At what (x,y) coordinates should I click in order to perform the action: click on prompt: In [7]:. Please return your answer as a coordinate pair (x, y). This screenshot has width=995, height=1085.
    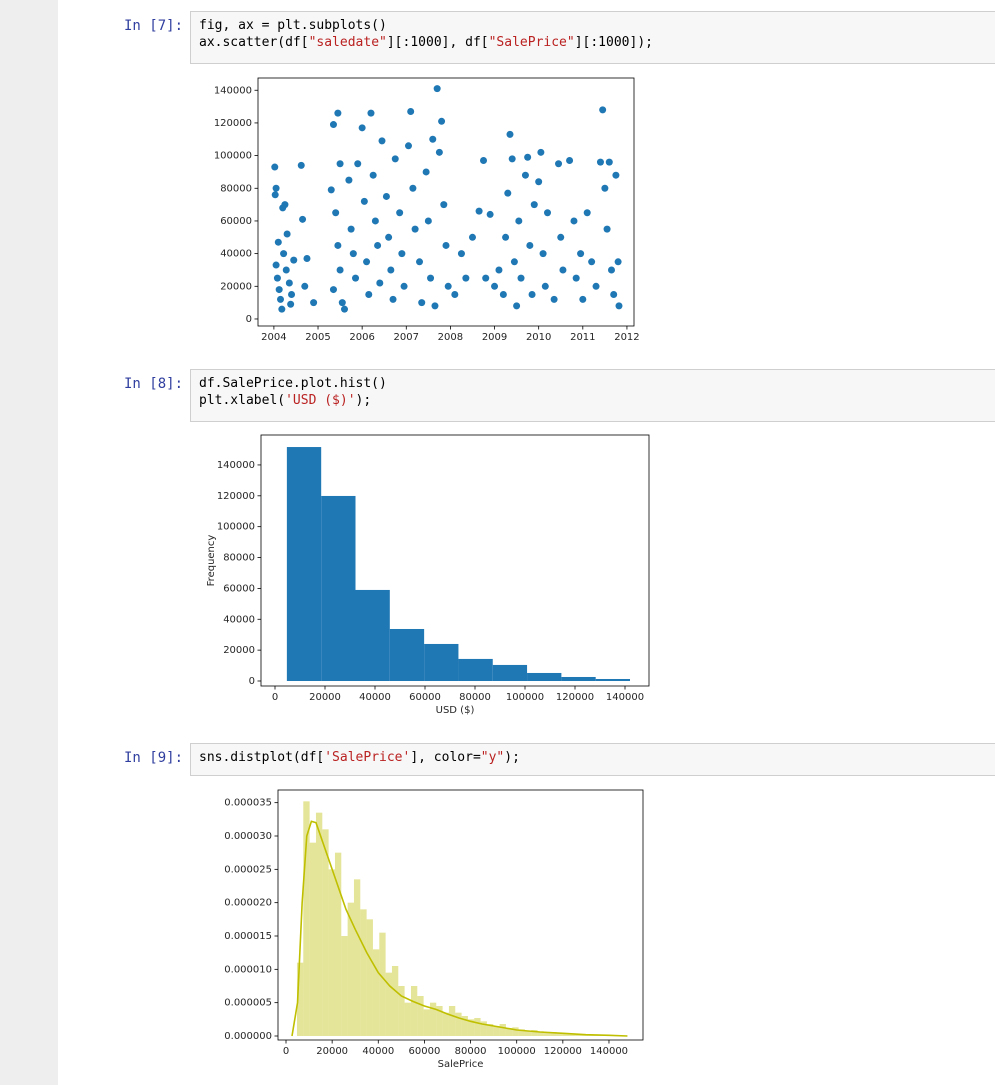
    Looking at the image, I should click on (154, 26).